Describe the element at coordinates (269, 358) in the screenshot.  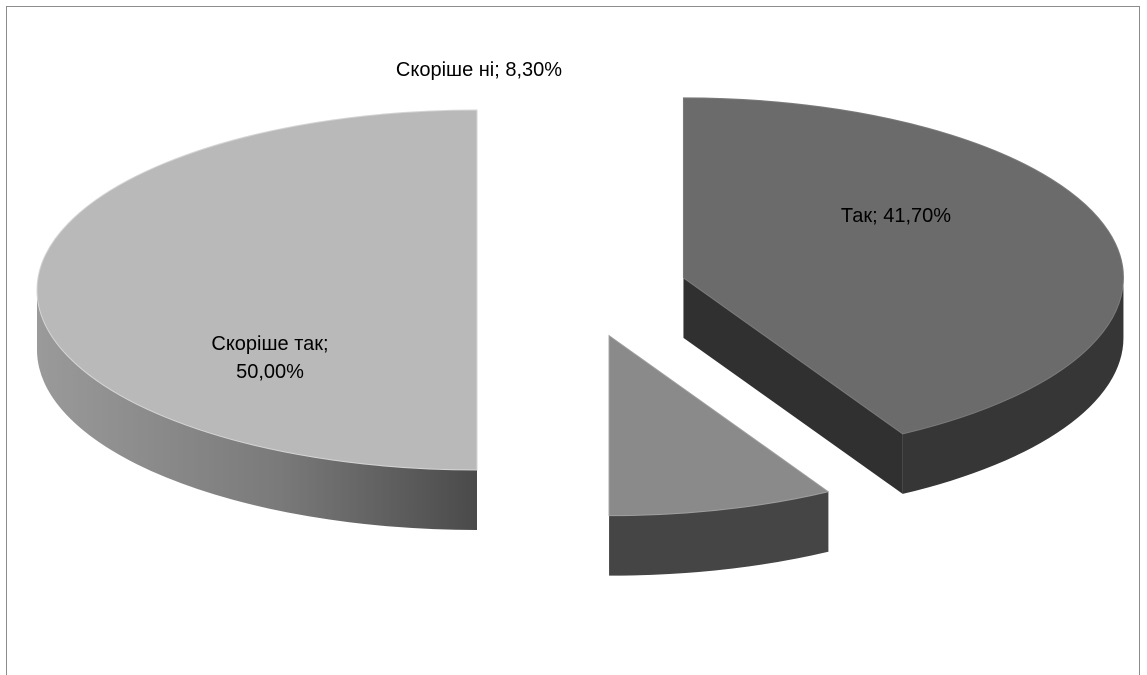
I see `data-label-2: Скоріше так; 50,00%` at that location.